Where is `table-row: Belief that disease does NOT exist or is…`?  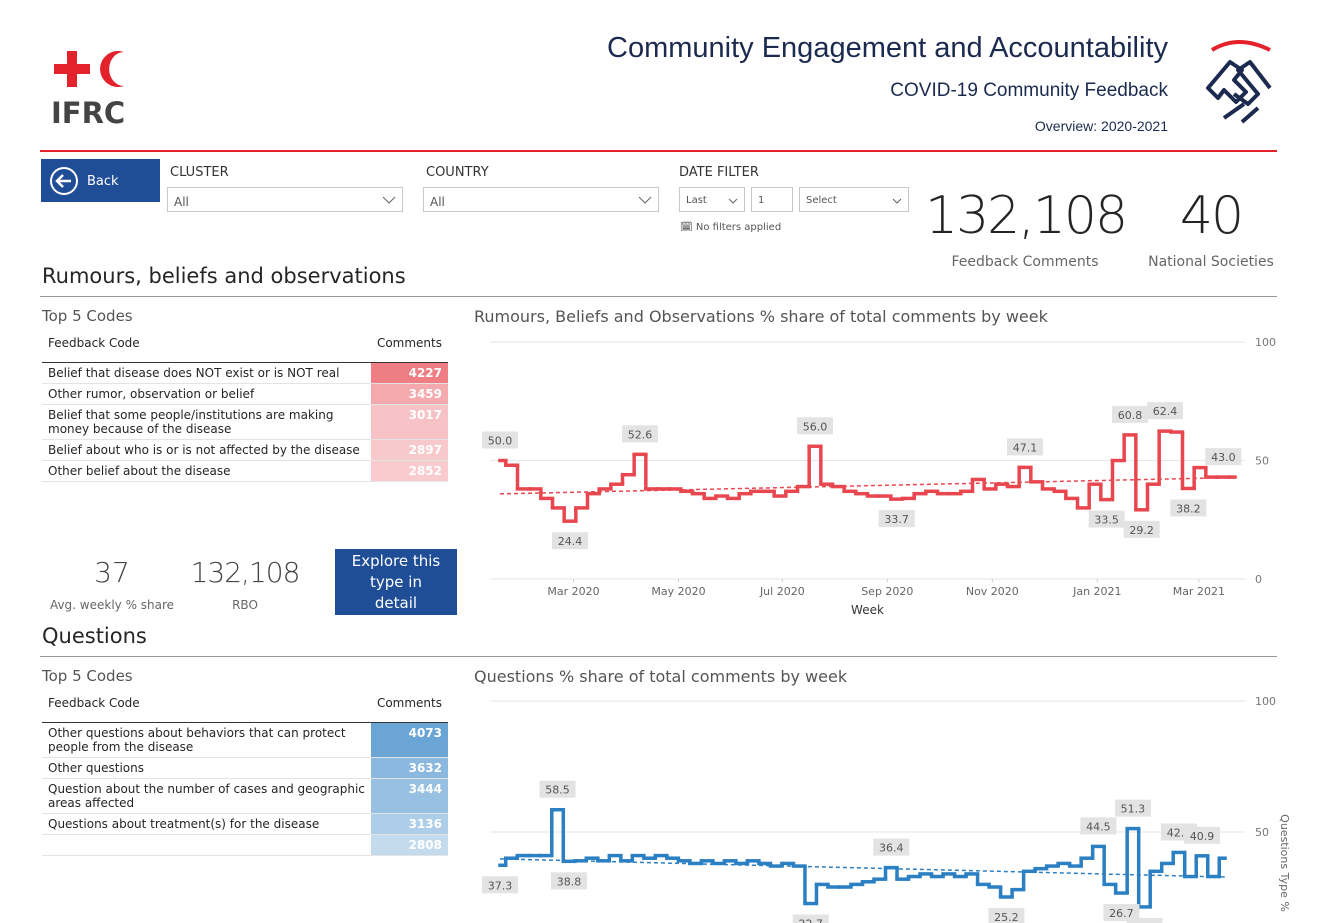
table-row: Belief that disease does NOT exist or is… is located at coordinates (245, 373).